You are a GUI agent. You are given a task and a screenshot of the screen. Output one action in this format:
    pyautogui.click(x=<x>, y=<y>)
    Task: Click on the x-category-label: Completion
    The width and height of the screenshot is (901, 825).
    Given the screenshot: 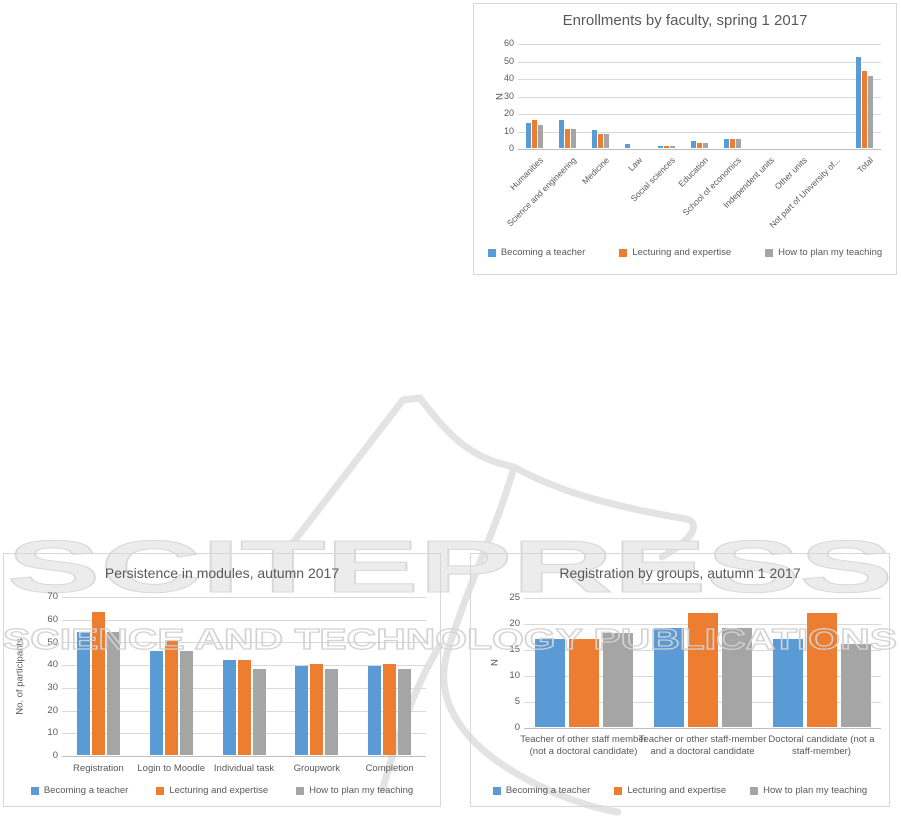 What is the action you would take?
    pyautogui.click(x=389, y=768)
    